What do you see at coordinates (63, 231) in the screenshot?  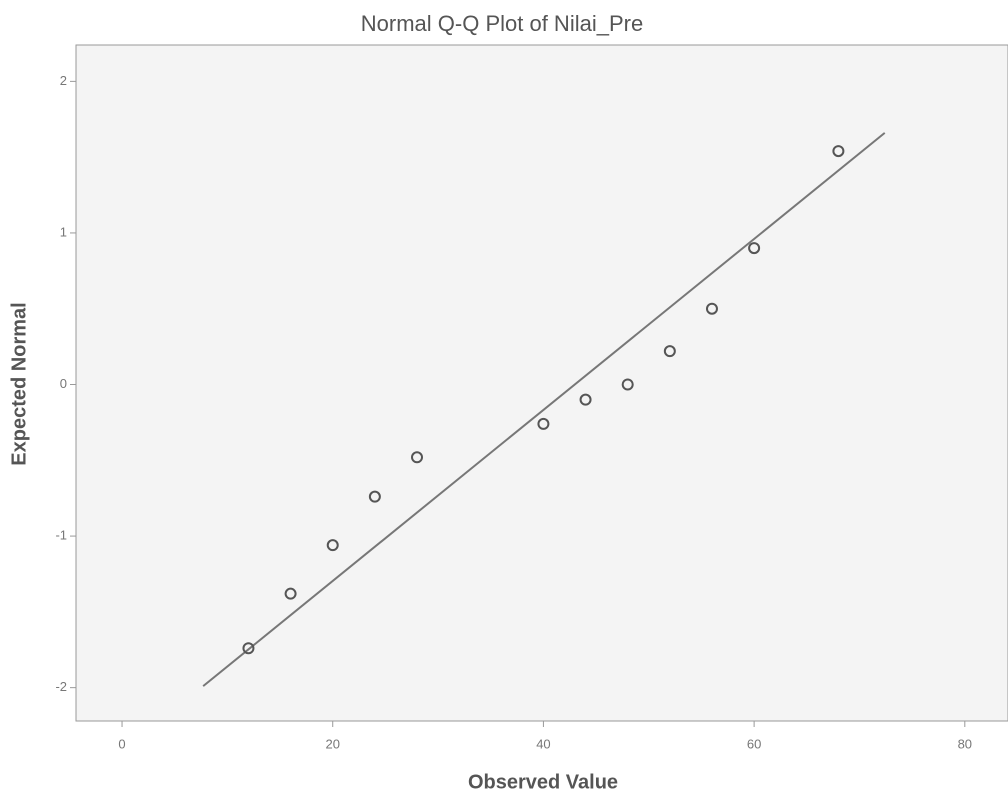 I see `y-tick-label: 1` at bounding box center [63, 231].